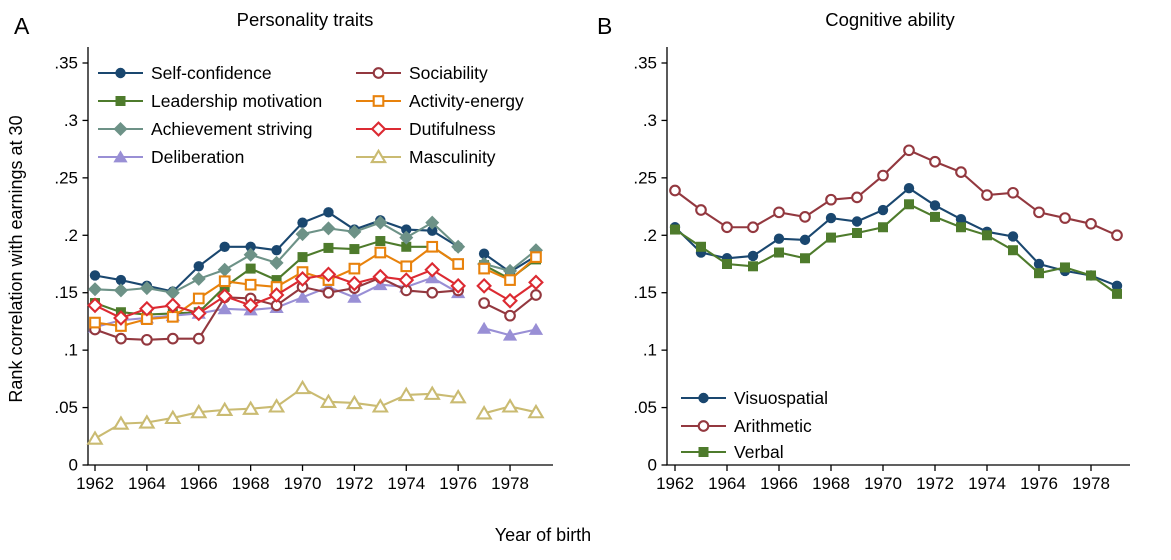 The image size is (1171, 560). Describe the element at coordinates (205, 129) in the screenshot. I see `legend-item: Achievement striving` at that location.